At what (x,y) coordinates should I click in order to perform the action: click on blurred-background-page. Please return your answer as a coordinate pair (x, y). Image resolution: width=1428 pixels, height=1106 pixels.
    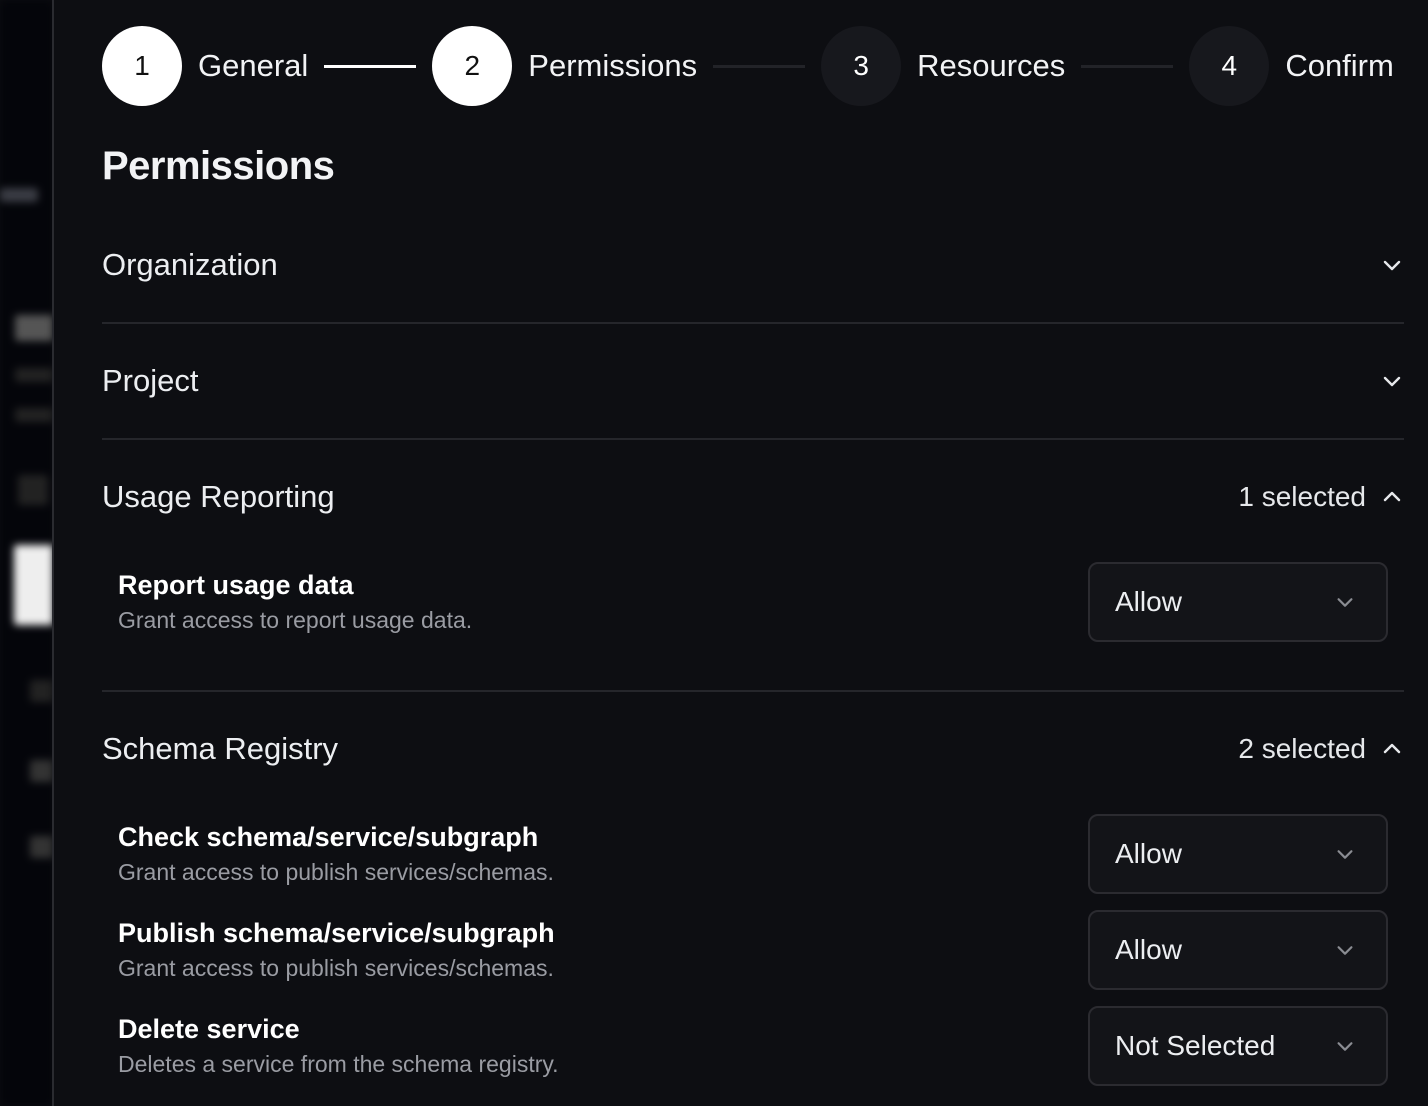
    Looking at the image, I should click on (26, 553).